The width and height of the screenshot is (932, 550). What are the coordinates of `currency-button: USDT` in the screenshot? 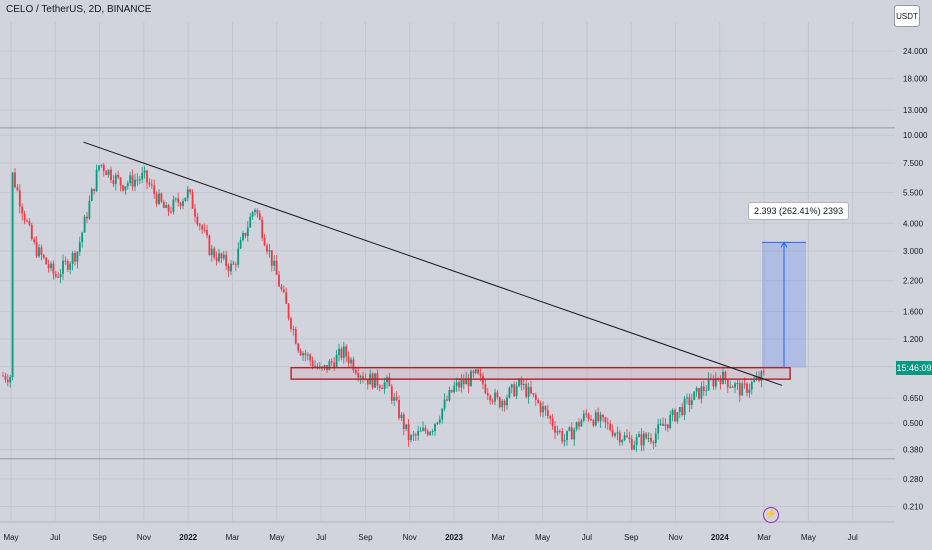 It's located at (907, 16).